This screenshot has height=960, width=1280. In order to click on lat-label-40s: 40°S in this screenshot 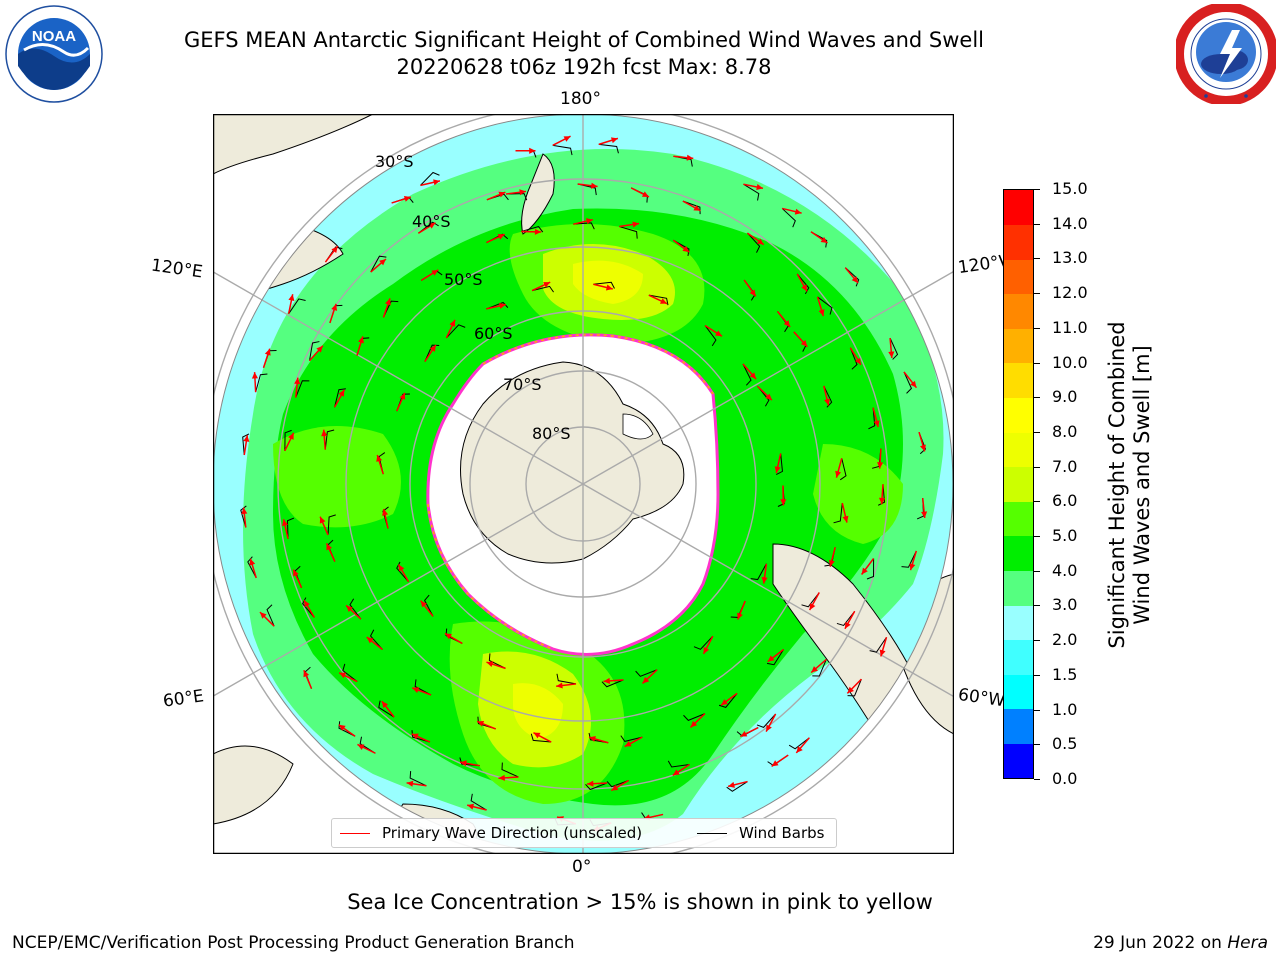, I will do `click(431, 221)`.